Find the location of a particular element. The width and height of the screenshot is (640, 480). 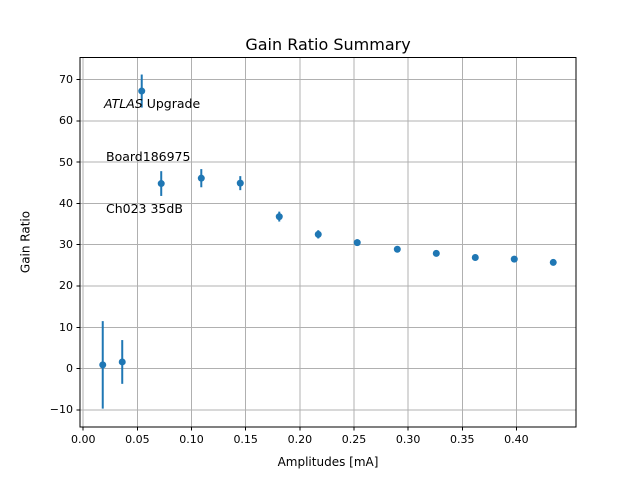

y-tick-label: 60 is located at coordinates (66, 121).